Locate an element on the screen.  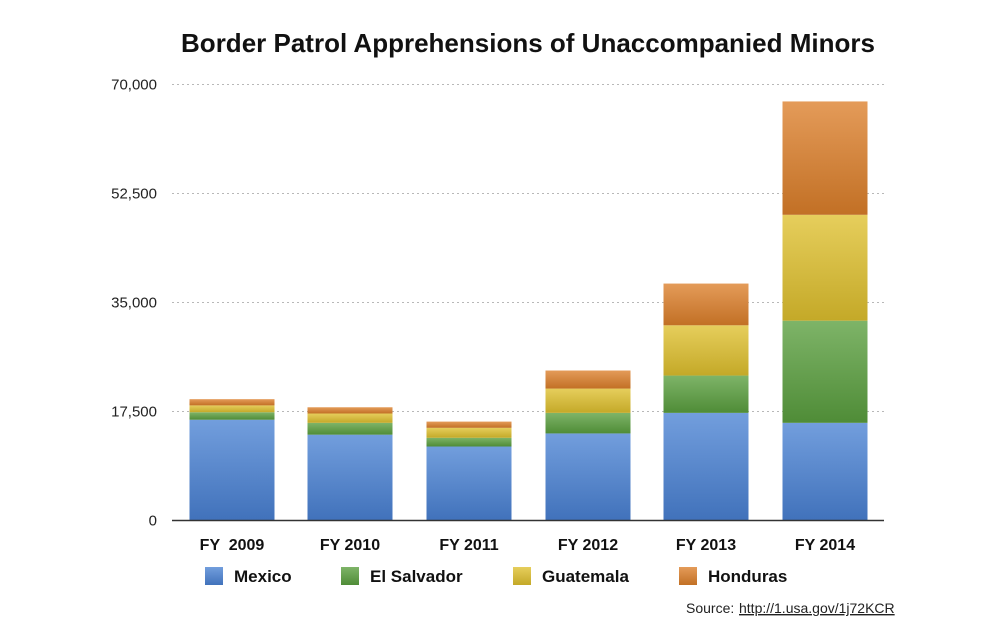
source-link: http://1.usa.gov/1j72KCR is located at coordinates (817, 608).